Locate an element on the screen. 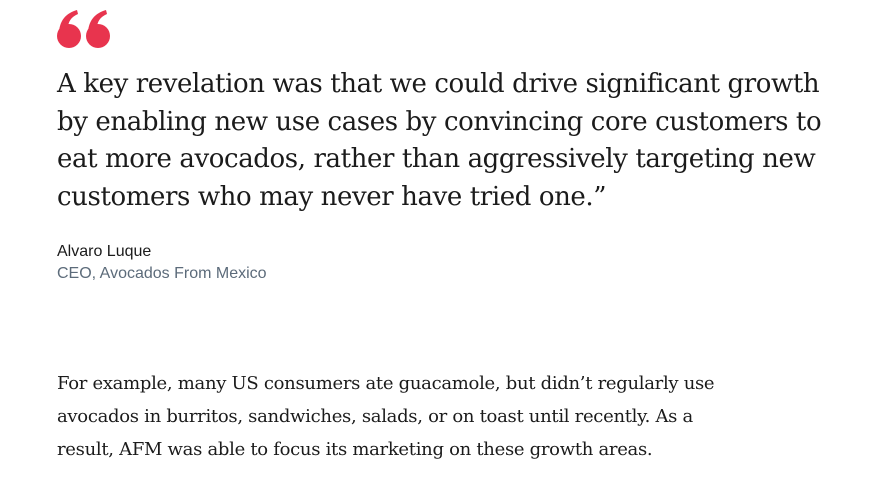 Image resolution: width=890 pixels, height=477 pixels. quote-icon is located at coordinates (83, 29).